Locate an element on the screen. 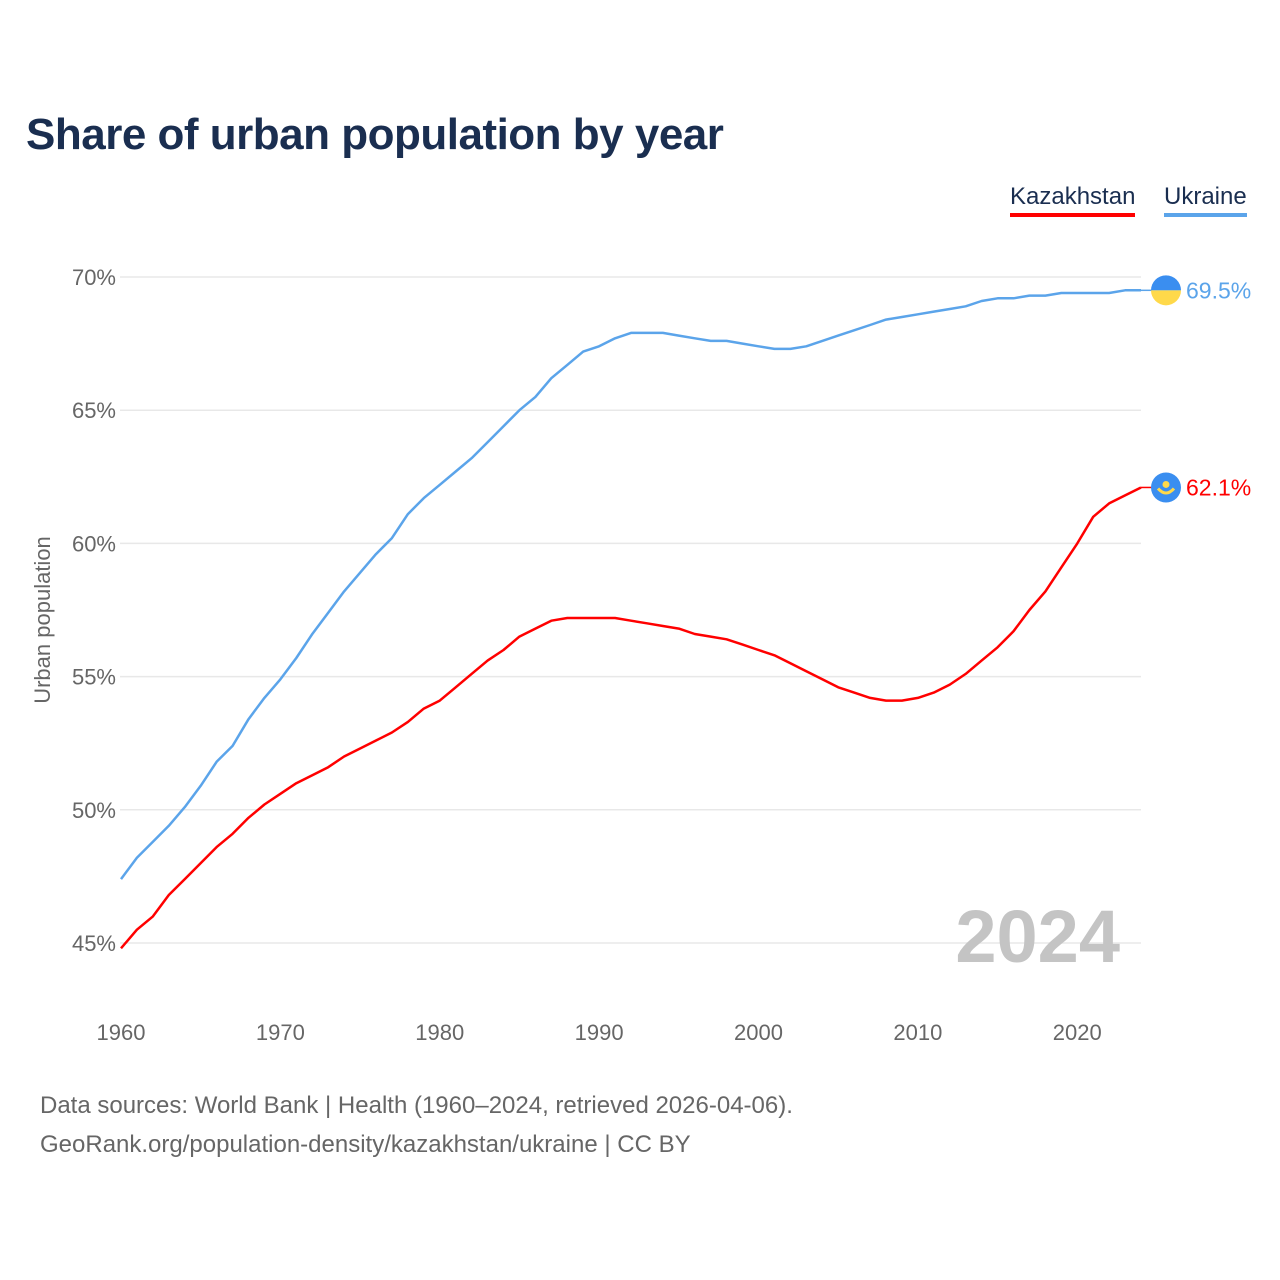  x-tick-label: 1990 is located at coordinates (599, 1032).